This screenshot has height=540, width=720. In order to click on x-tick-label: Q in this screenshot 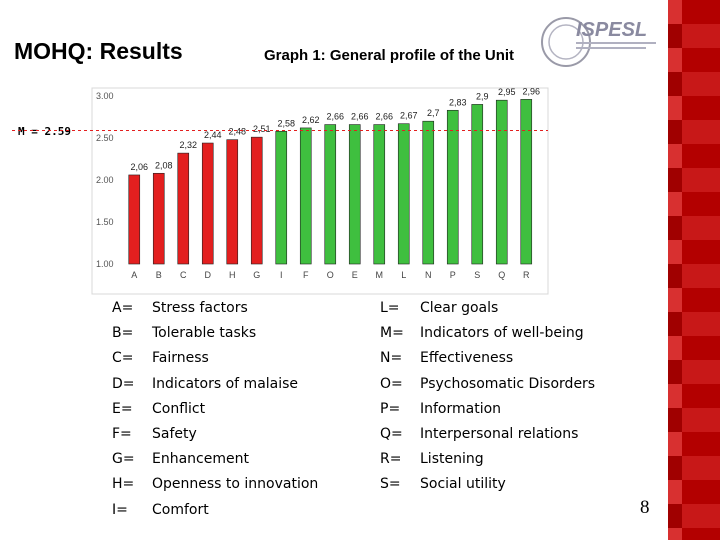, I will do `click(501, 275)`.